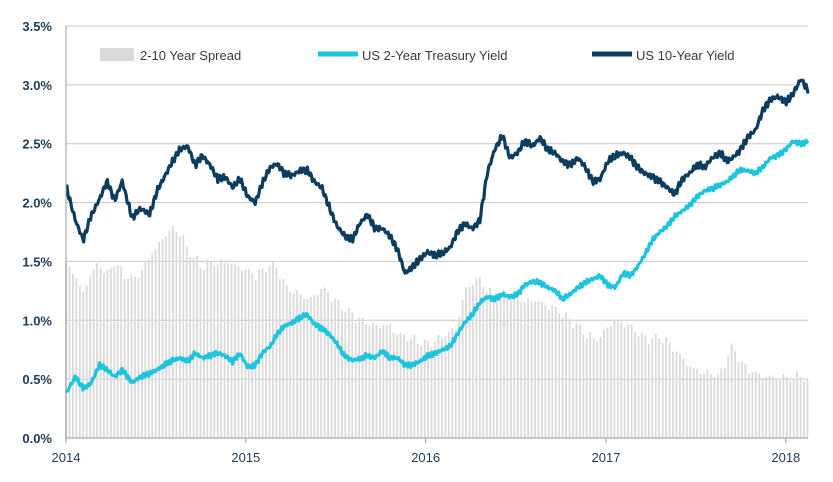 The width and height of the screenshot is (833, 482). I want to click on legend-item-10y: US 10-Year Yield, so click(663, 55).